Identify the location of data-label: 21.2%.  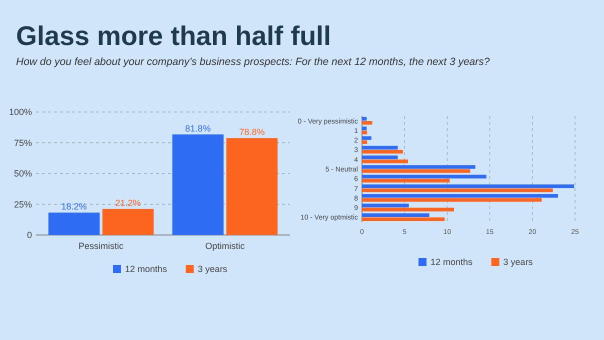
(128, 203).